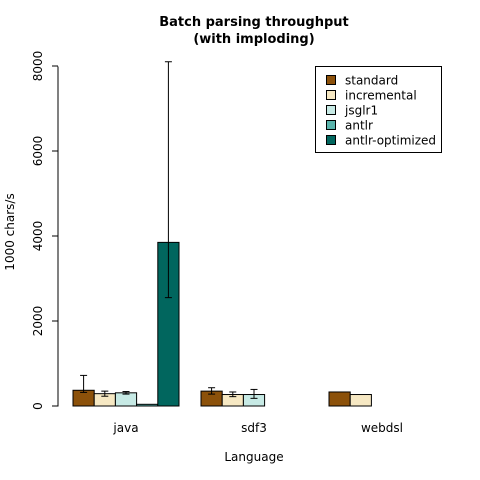 This screenshot has height=480, width=480. Describe the element at coordinates (253, 39) in the screenshot. I see `chart-subtitle: (with imploding)` at that location.